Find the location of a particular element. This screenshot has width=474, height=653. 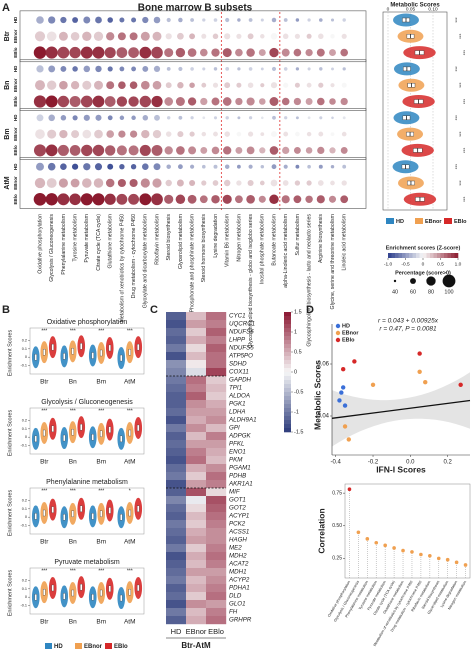

y-tick-label: 0 is located at coordinates (26, 597).